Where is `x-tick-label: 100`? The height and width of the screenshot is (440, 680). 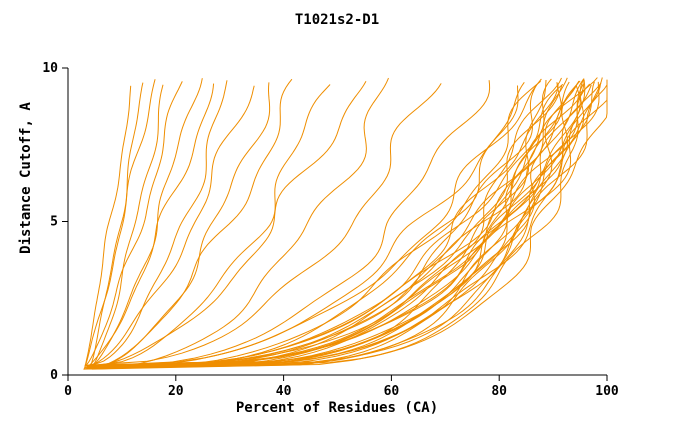 x-tick-label: 100 is located at coordinates (607, 391).